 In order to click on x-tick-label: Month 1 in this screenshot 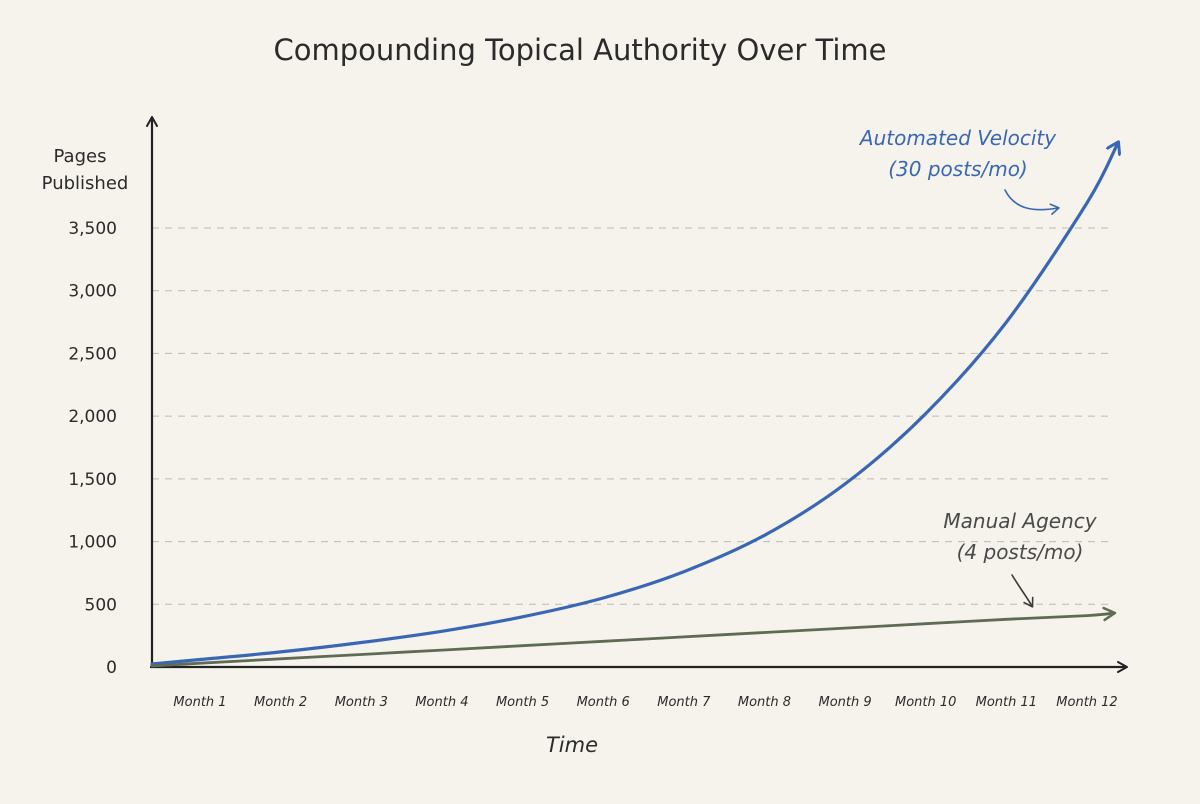, I will do `click(199, 702)`.